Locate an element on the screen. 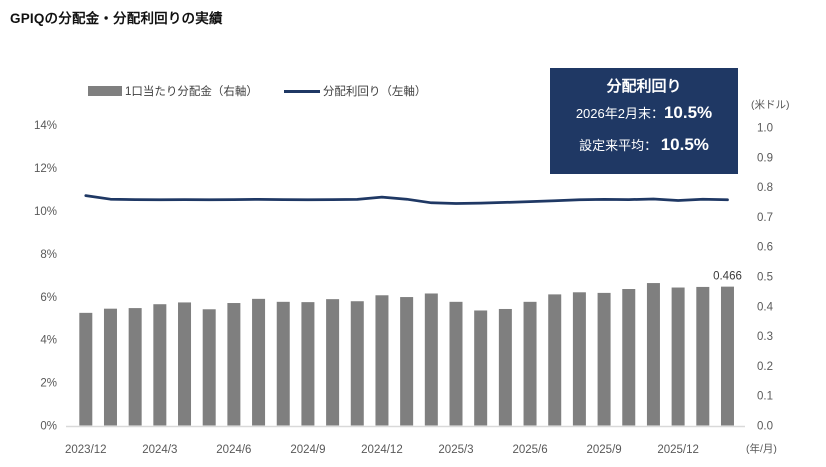 This screenshot has width=826, height=467. info-box-latest-label: 2026年2月末： is located at coordinates (619, 113).